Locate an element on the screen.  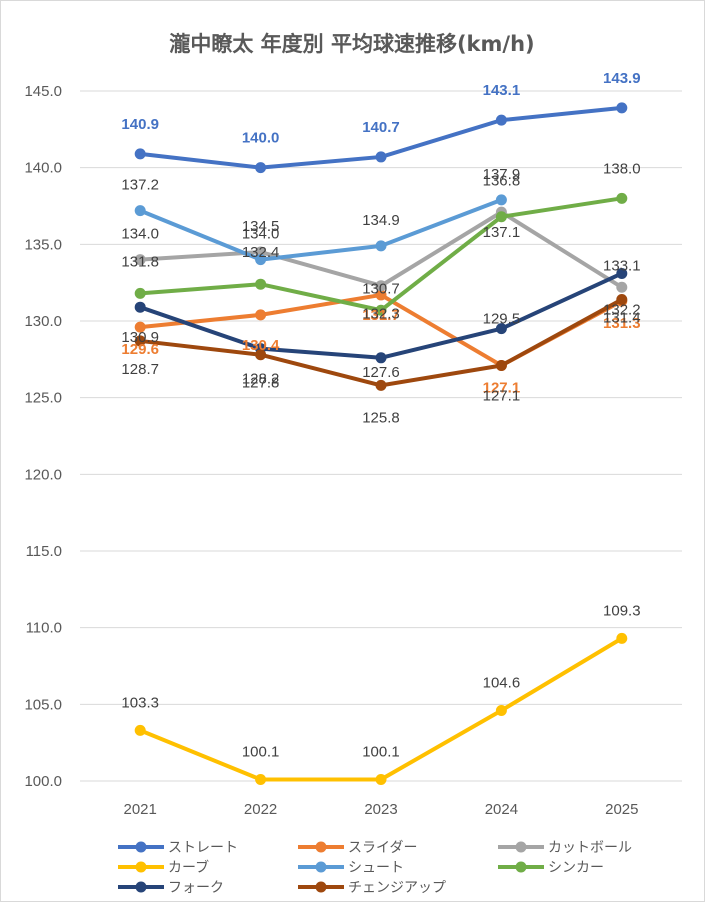
legend-item: チェンジアップ is located at coordinates (372, 888).